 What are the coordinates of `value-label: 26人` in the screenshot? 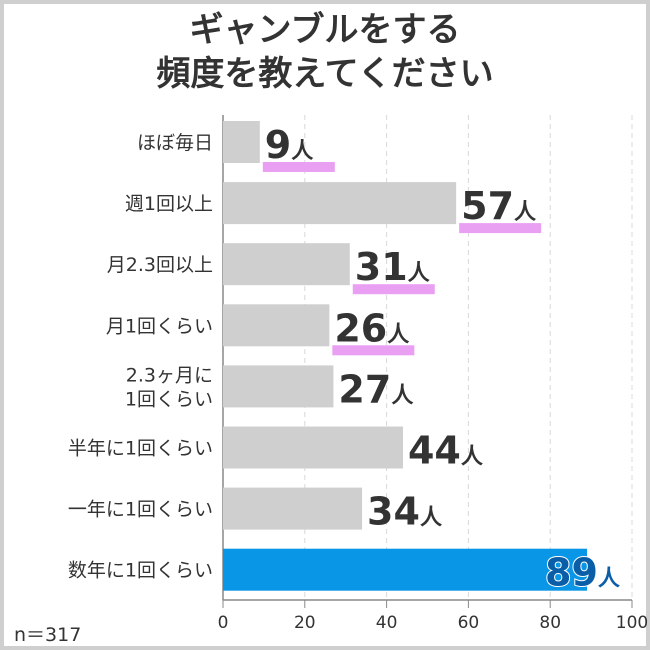 It's located at (371, 328).